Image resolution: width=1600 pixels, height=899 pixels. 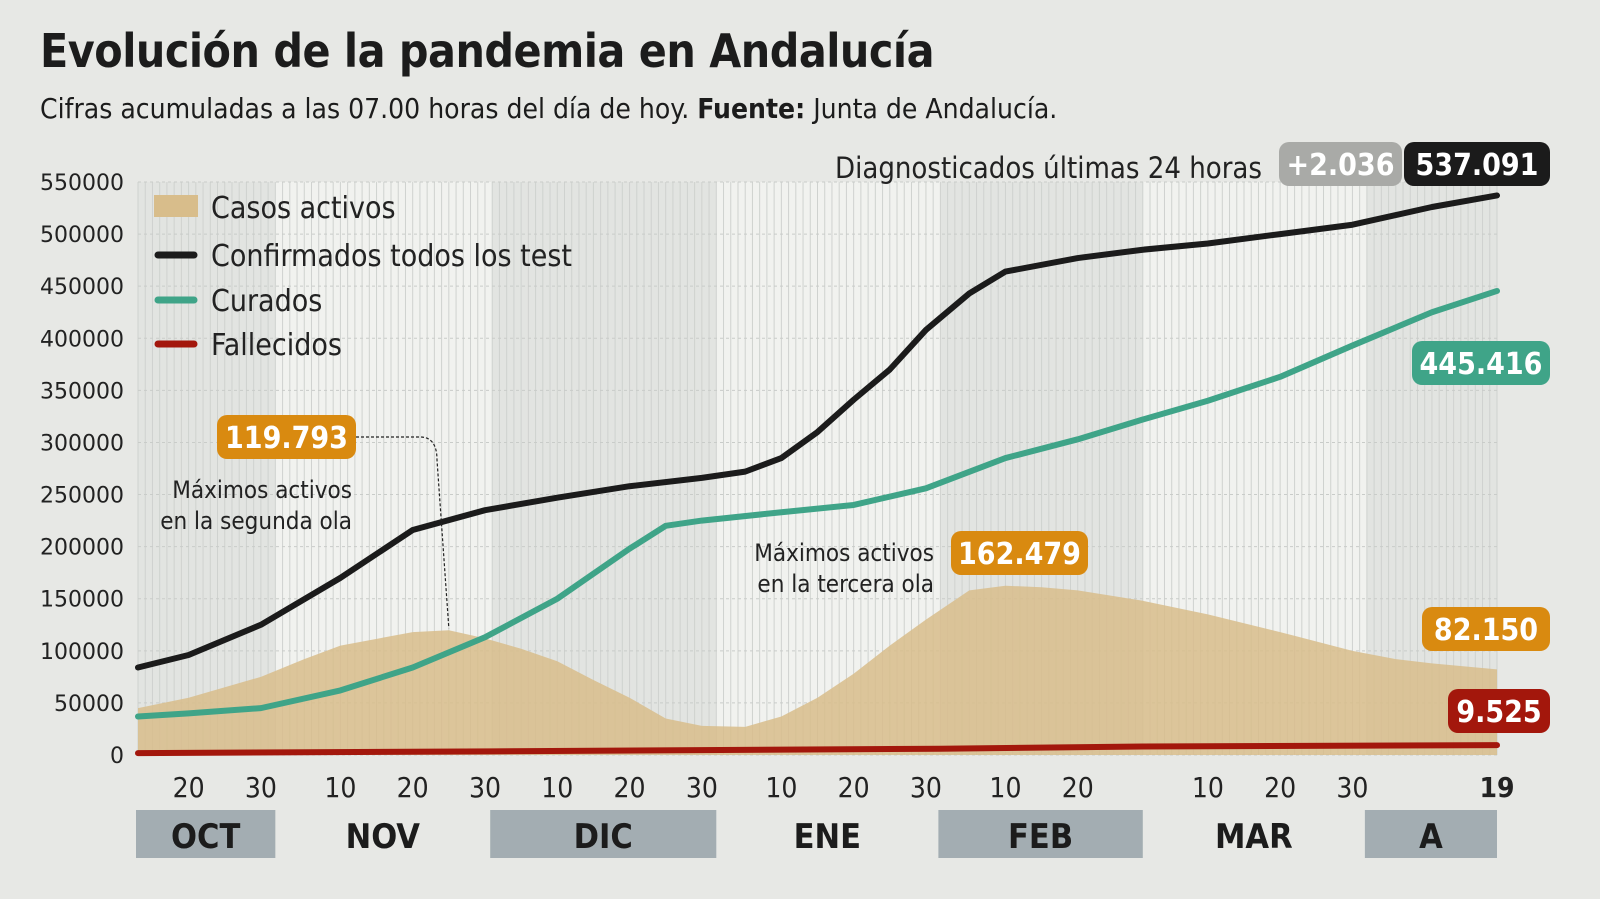 I want to click on fallecidos-end-badge-bg, so click(x=1499, y=711).